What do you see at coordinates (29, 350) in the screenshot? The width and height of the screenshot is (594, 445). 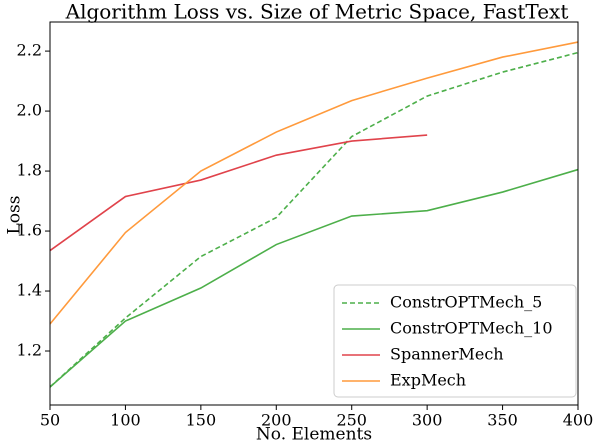 I see `y-tick-label: 1.2` at bounding box center [29, 350].